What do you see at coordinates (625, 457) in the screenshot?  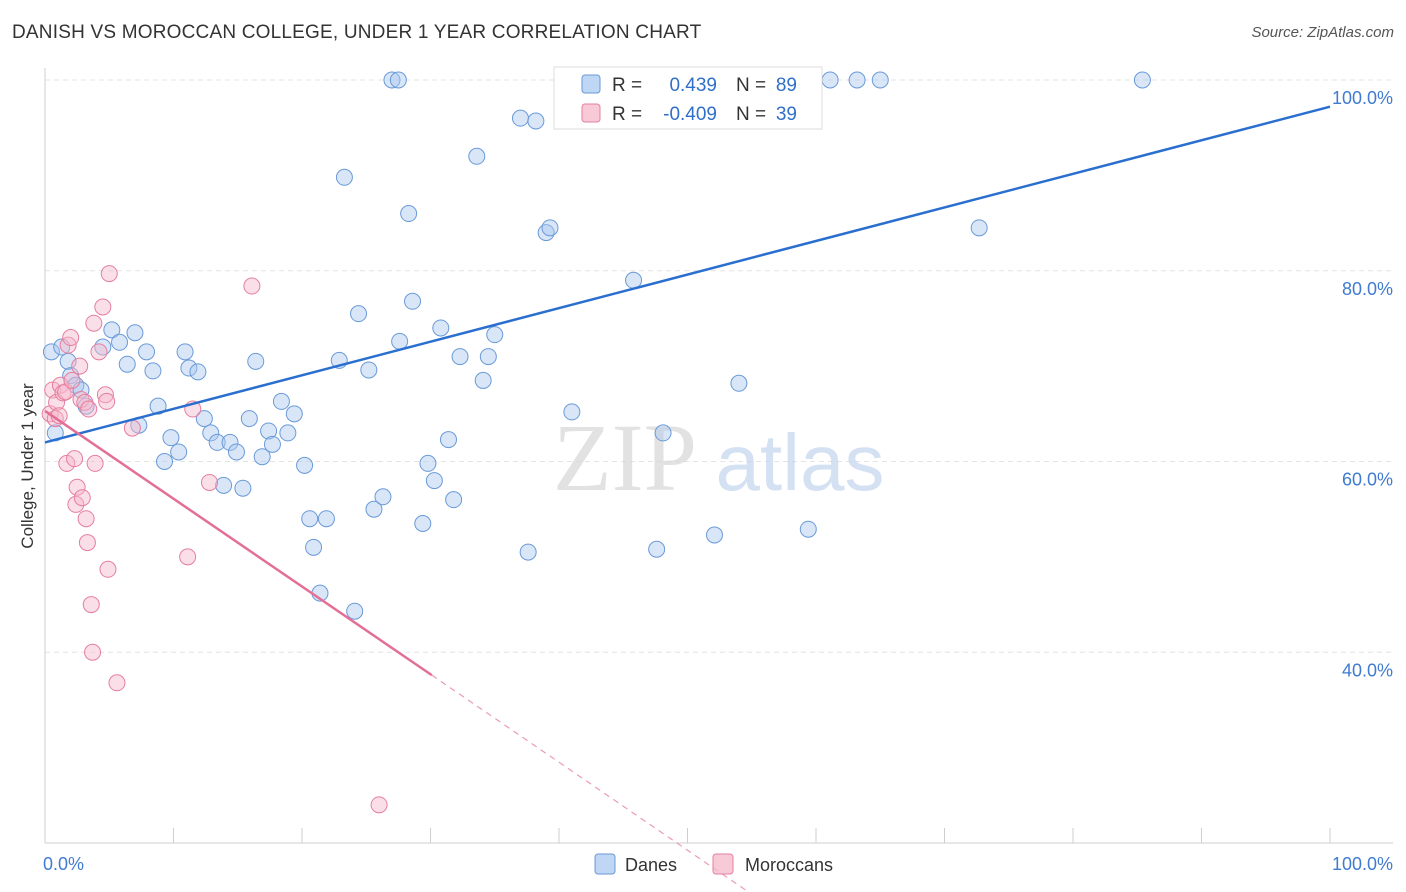 I see `watermark-zip: ZIP` at bounding box center [625, 457].